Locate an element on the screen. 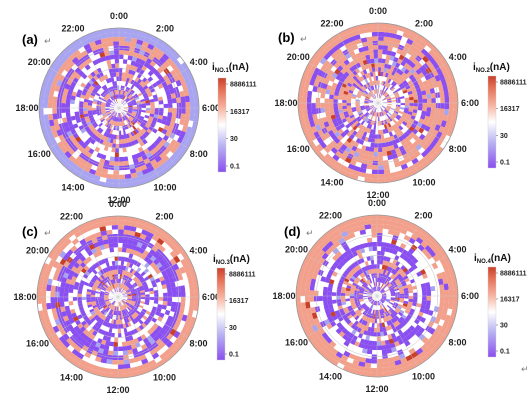 The height and width of the screenshot is (408, 531). hour-tick-label: 4:00 is located at coordinates (199, 62).